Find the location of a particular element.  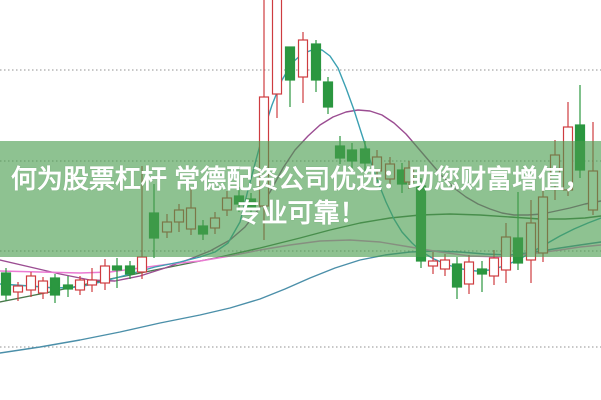

promo-line-2: 专业可靠！ is located at coordinates (300, 213).